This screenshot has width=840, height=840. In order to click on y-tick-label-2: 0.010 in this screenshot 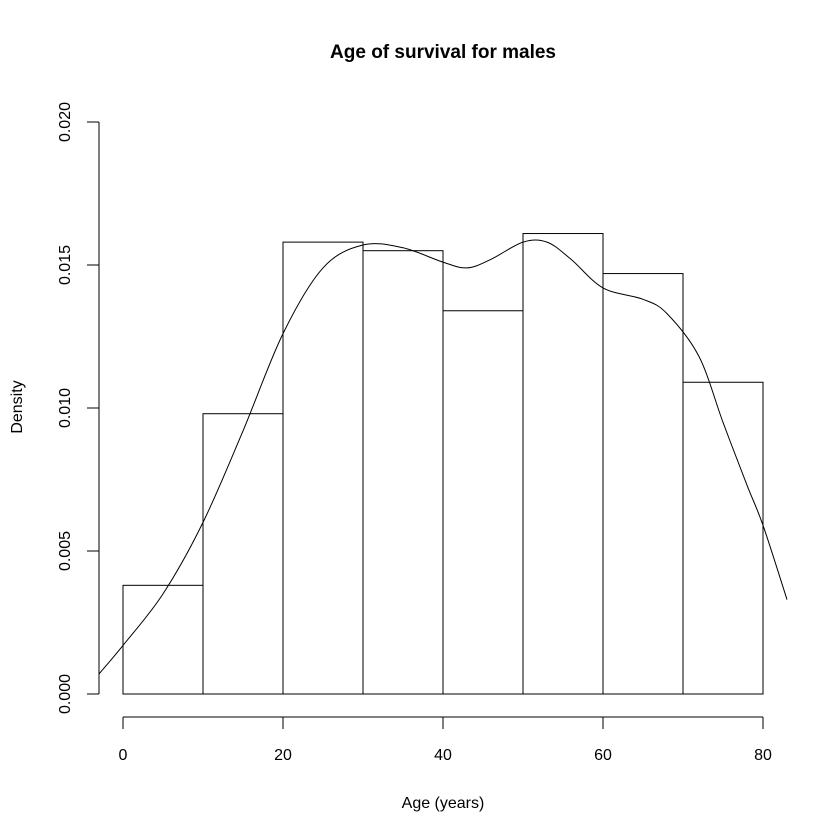, I will do `click(65, 408)`.